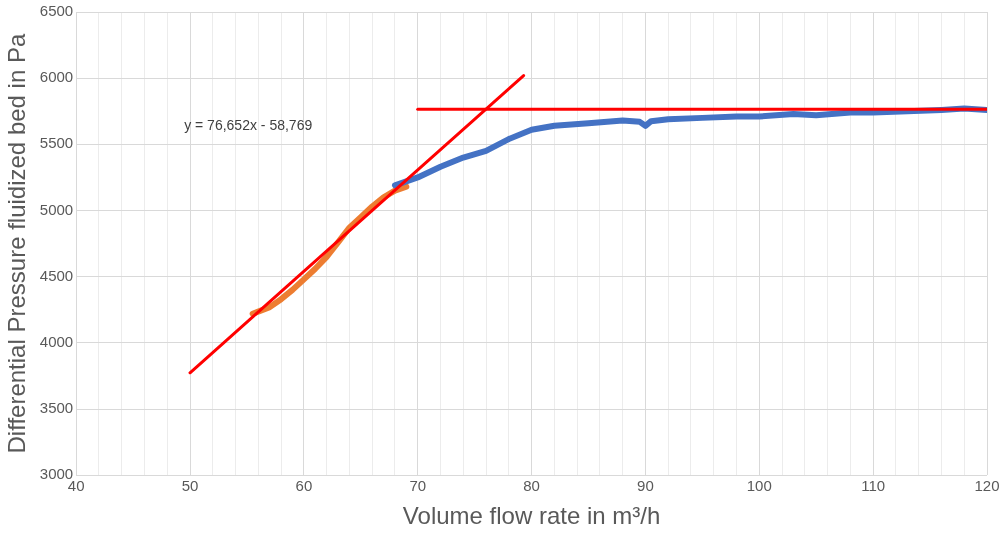  Describe the element at coordinates (56, 275) in the screenshot. I see `y-tick-label: 4500` at that location.